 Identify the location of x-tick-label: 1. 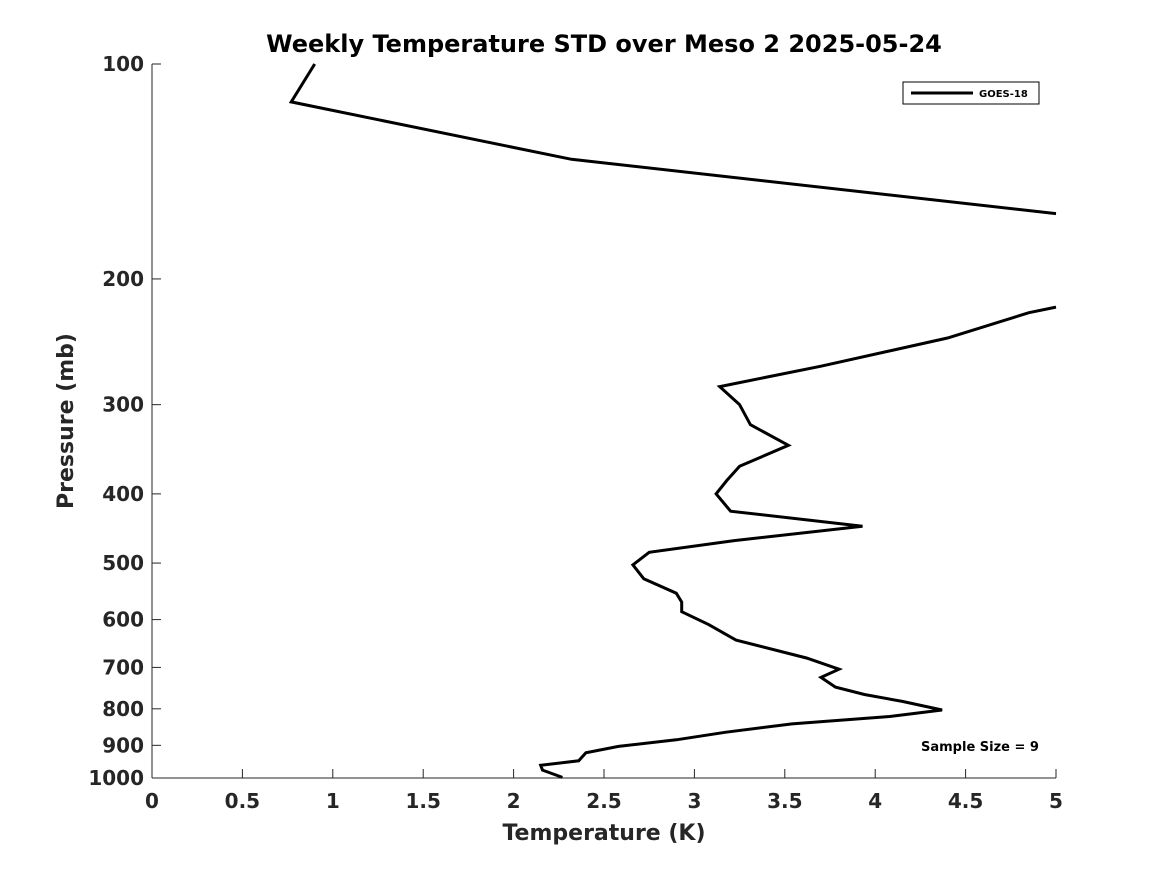
(333, 801).